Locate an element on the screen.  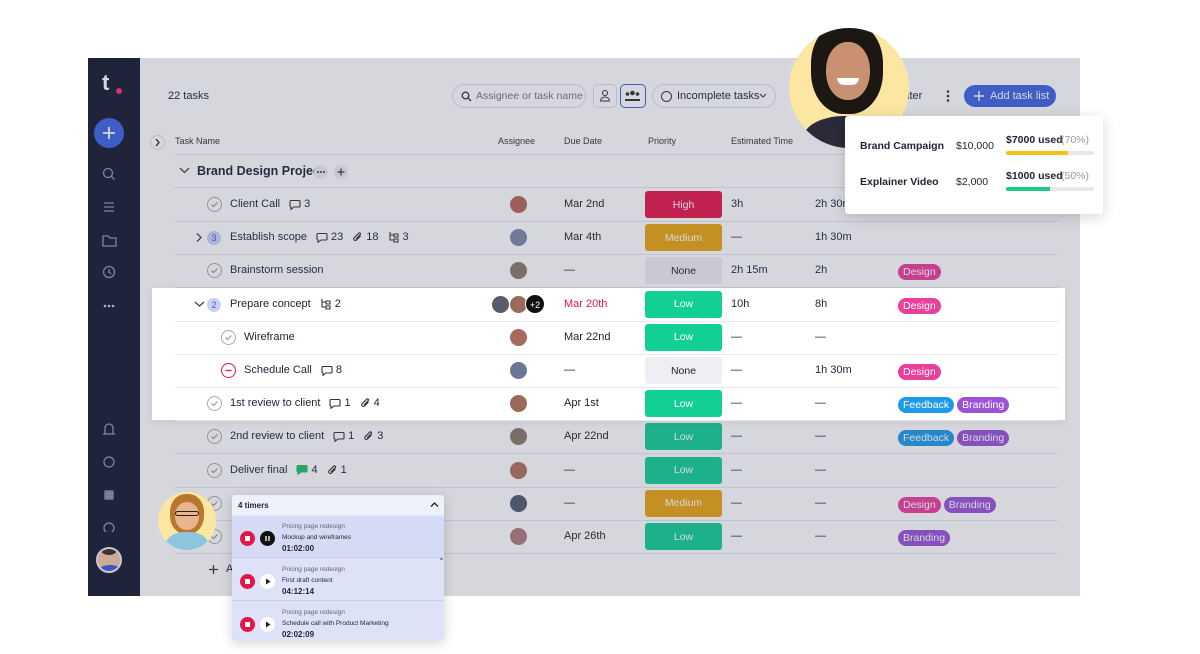
tag: Branding is located at coordinates (969, 504).